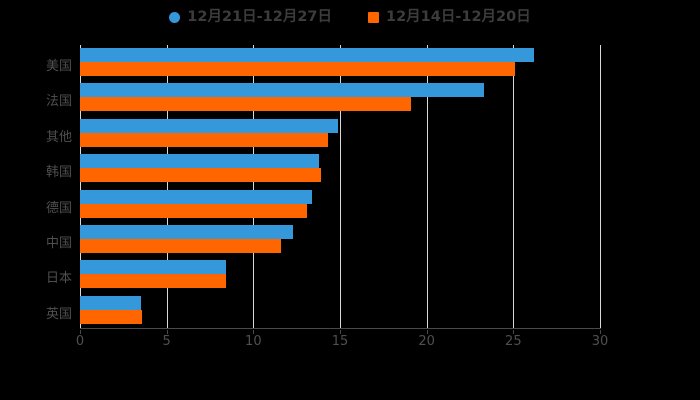 The height and width of the screenshot is (400, 700). Describe the element at coordinates (80, 341) in the screenshot. I see `x-tick-label-0: 0` at that location.